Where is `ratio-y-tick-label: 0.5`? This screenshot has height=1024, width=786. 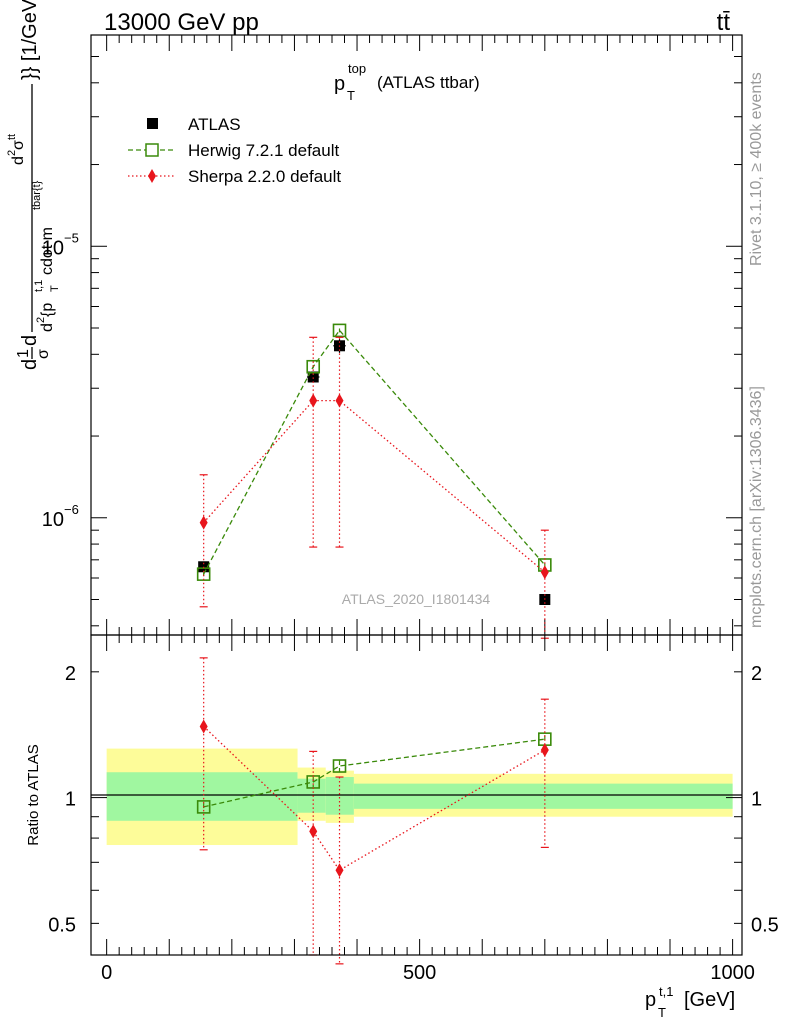
ratio-y-tick-label: 0.5 is located at coordinates (62, 925).